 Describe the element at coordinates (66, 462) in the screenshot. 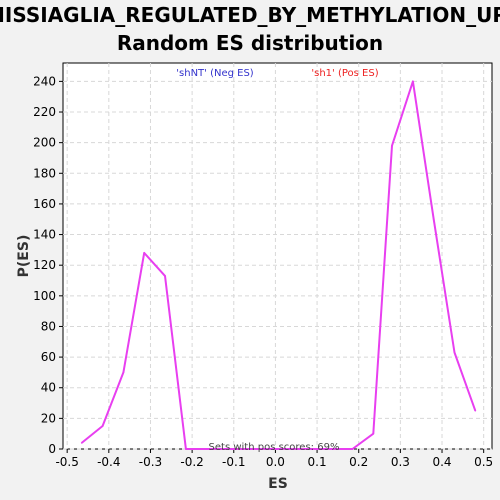

I see `x-tick-label: -0.5` at that location.